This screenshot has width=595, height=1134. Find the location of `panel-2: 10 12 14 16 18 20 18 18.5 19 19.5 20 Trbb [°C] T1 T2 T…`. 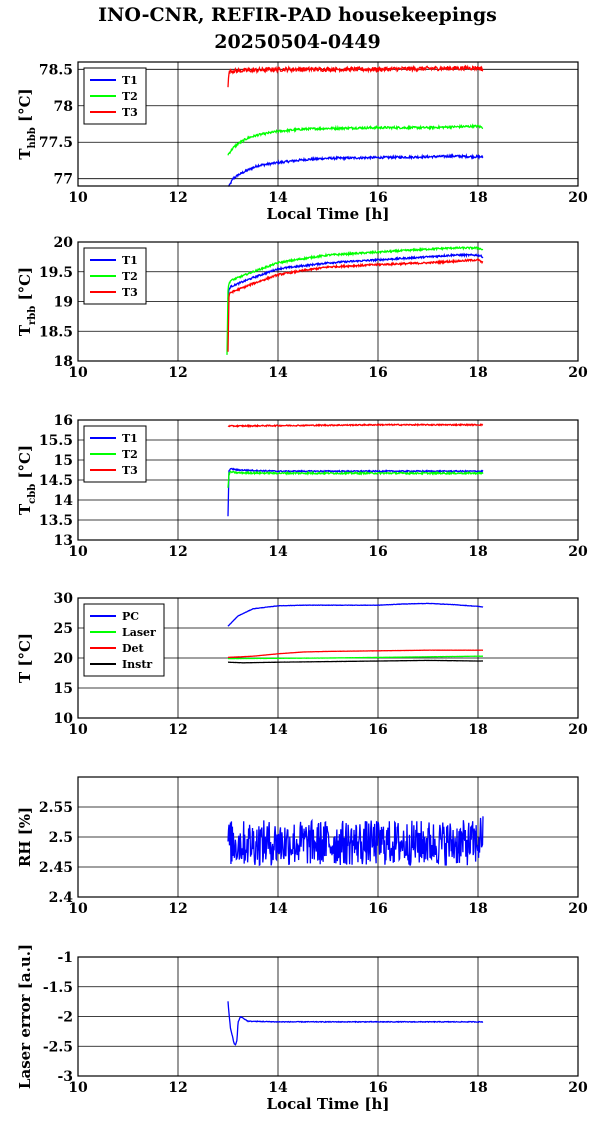

panel-2: 10 12 14 16 18 20 18 18.5 19 19.5 20 Trbb [°C] T1 T2 T… is located at coordinates (302, 308).